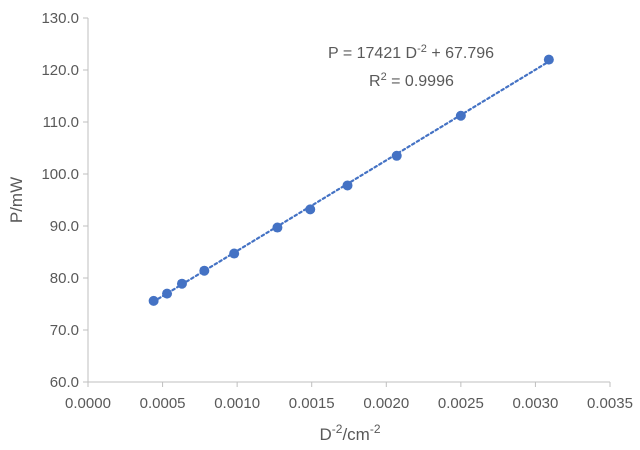  I want to click on y-axis-title: P/mW, so click(16, 200).